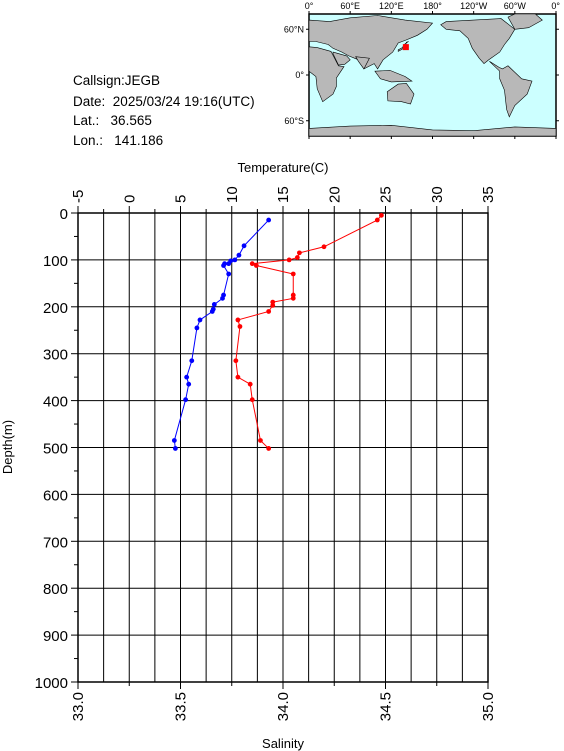 Image resolution: width=564 pixels, height=751 pixels. What do you see at coordinates (474, 6) in the screenshot?
I see `map-longitude-label: 120°W` at bounding box center [474, 6].